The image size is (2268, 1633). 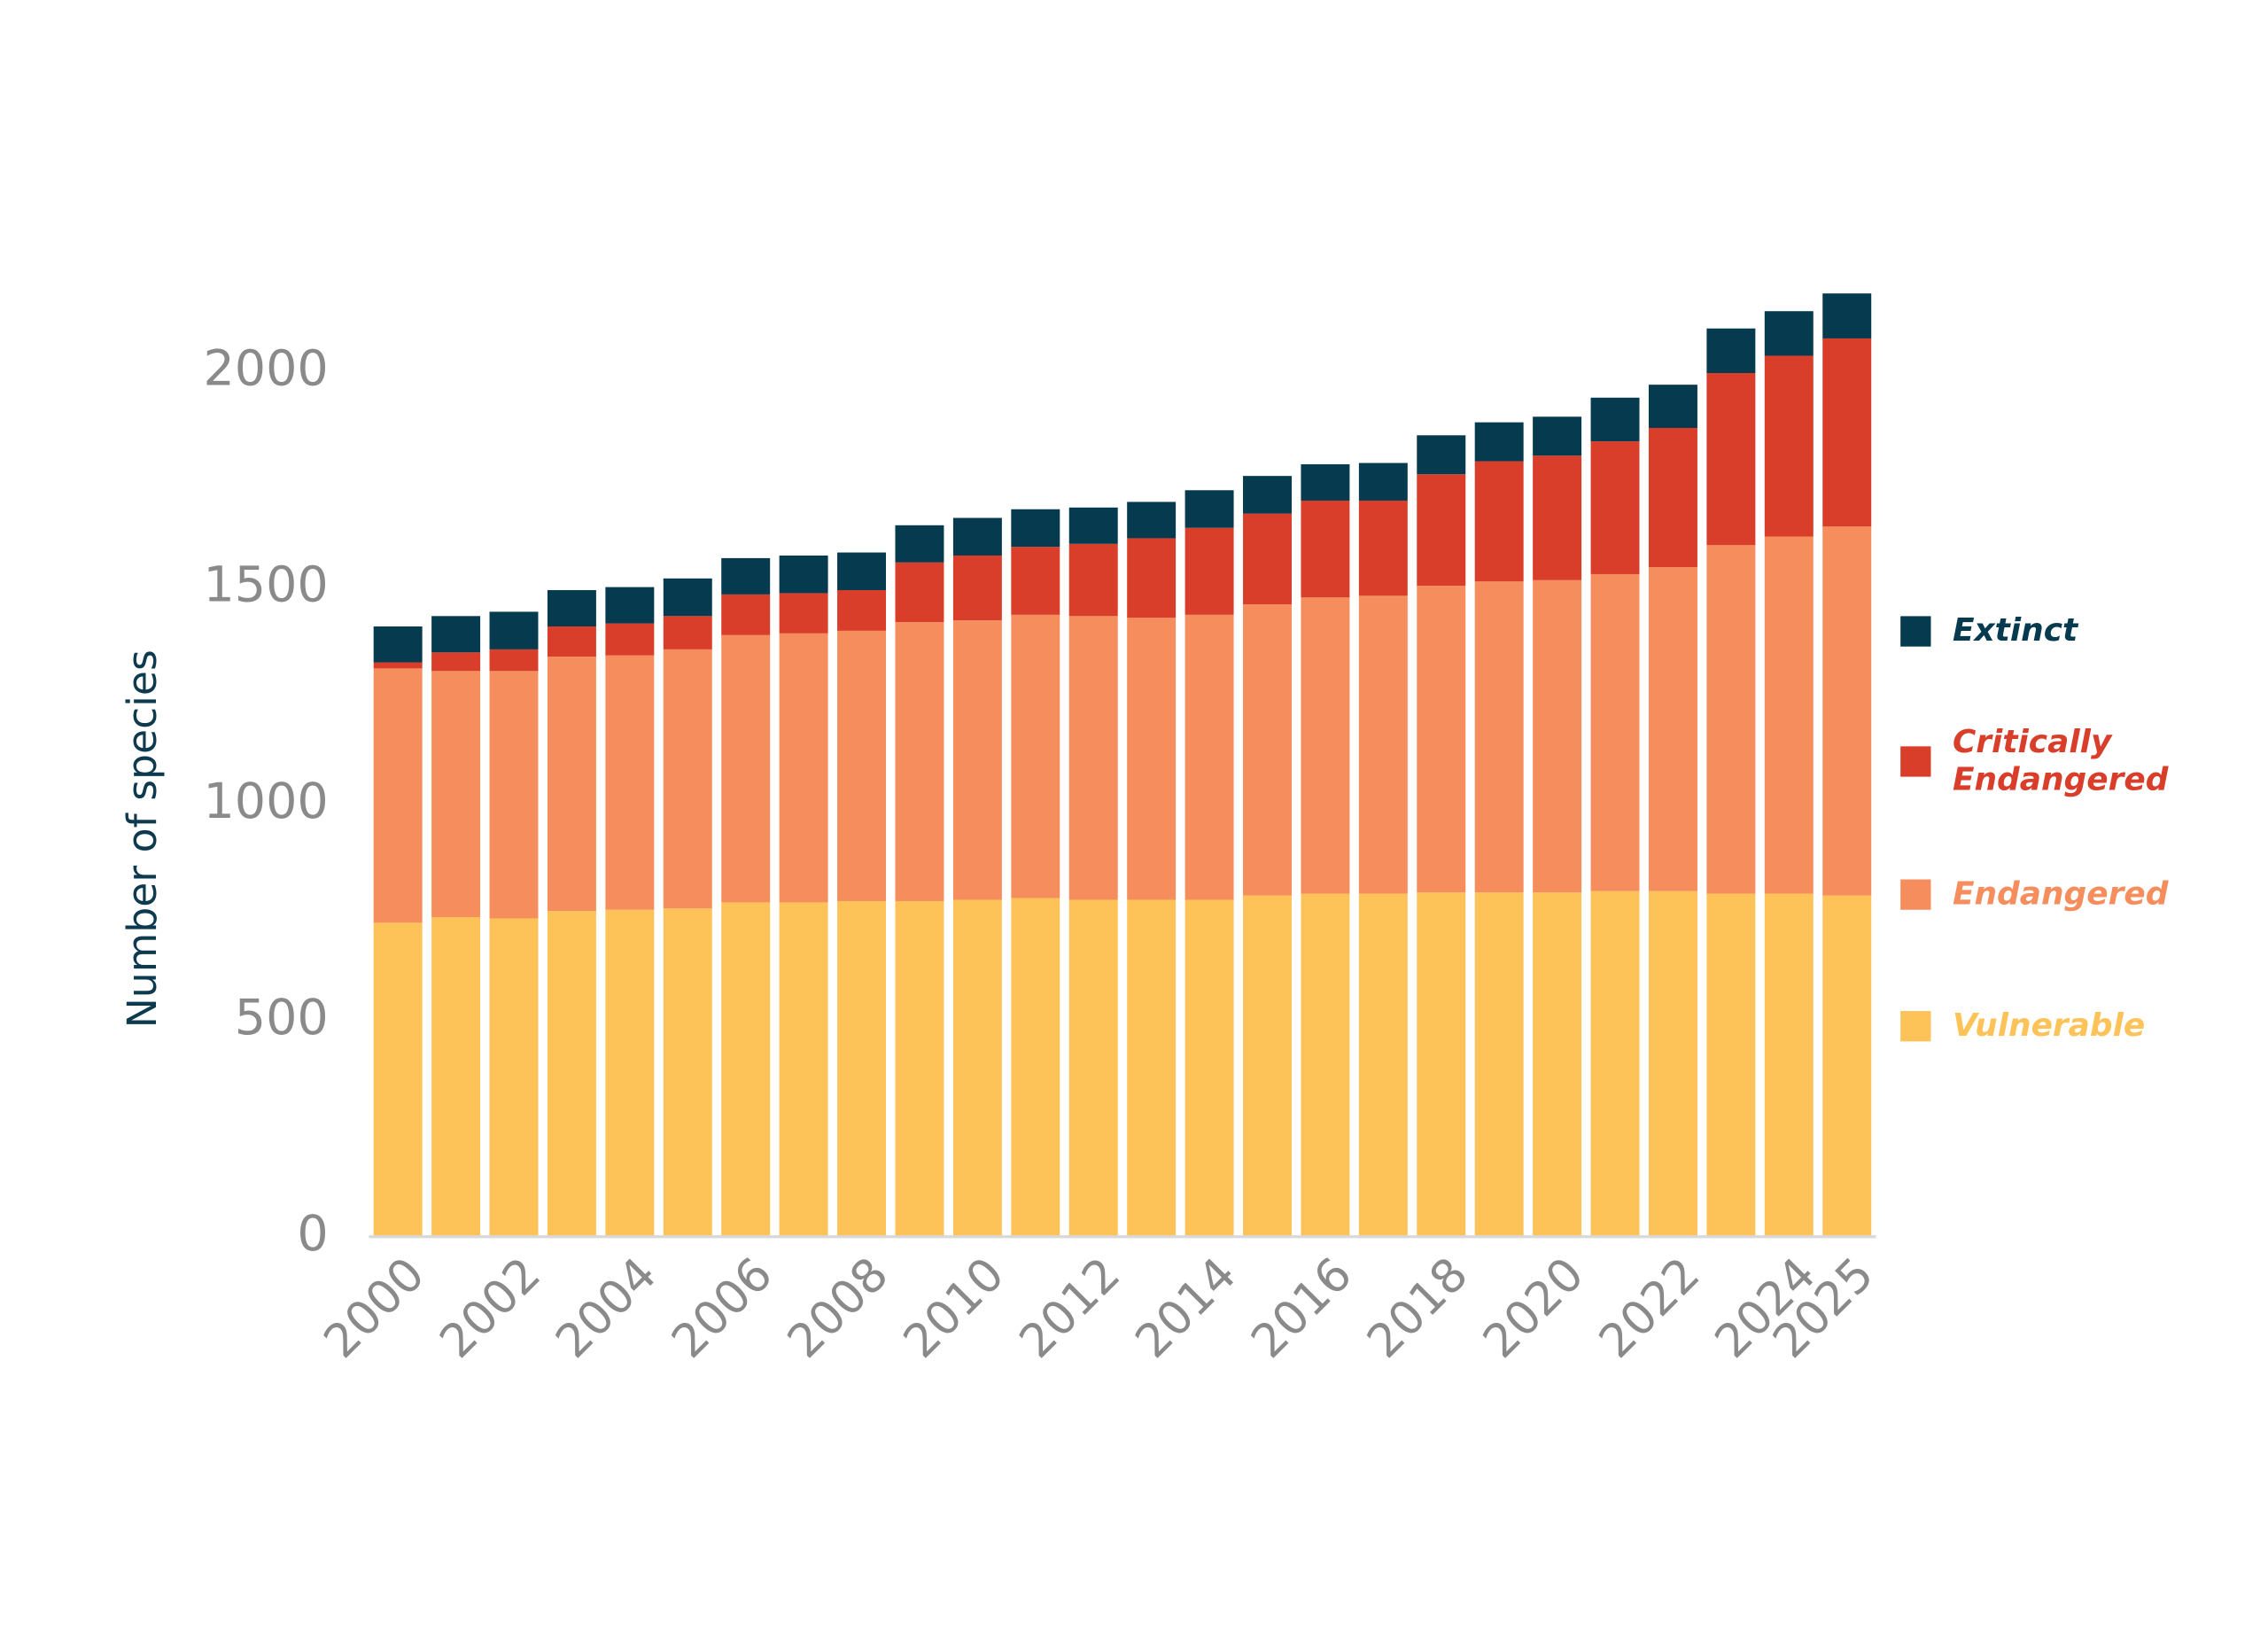 I want to click on legend-label: Critically Endangered, so click(x=2060, y=761).